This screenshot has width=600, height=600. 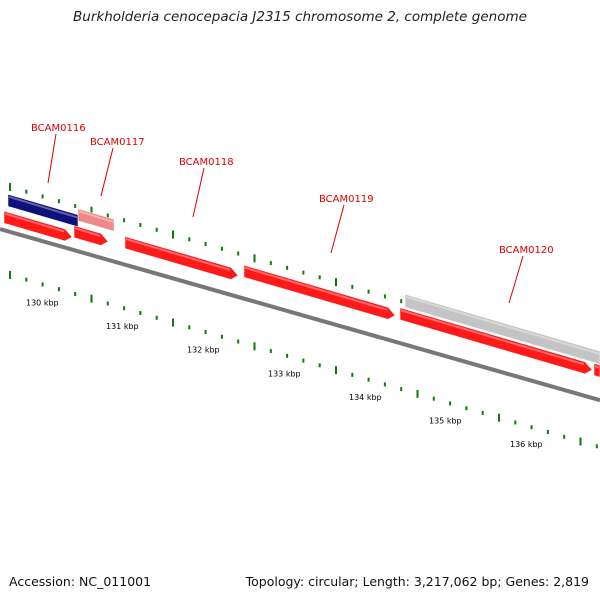 I want to click on gene-next-highlight, so click(x=597, y=367).